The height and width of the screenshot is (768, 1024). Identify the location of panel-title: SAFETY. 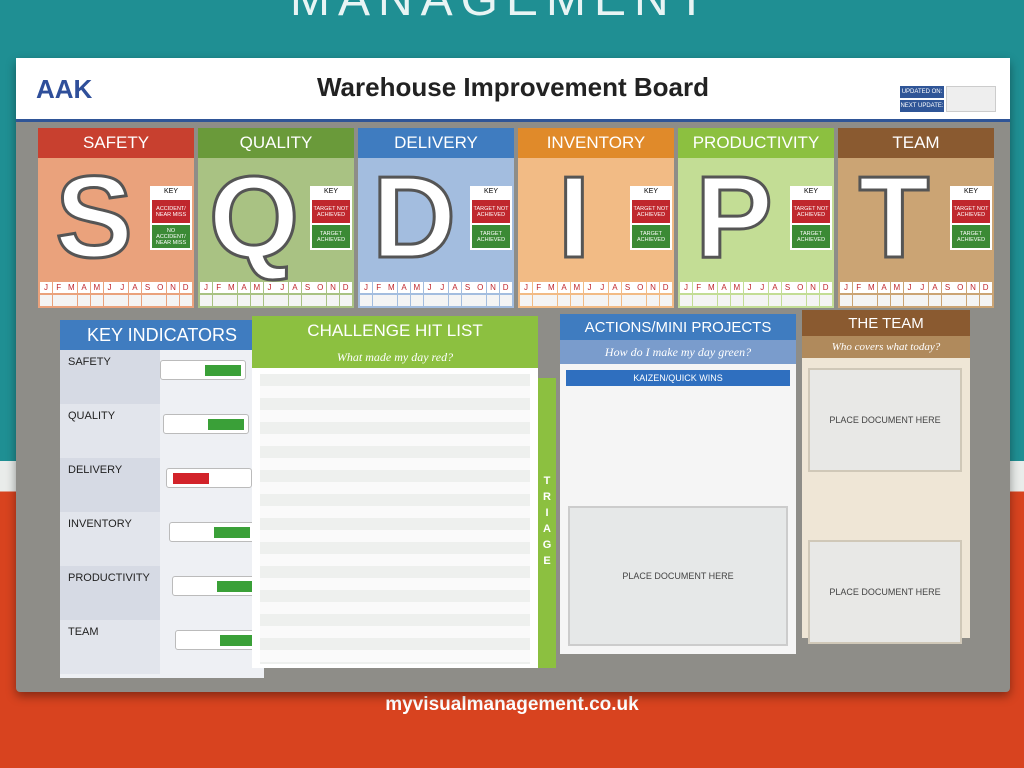
(116, 143).